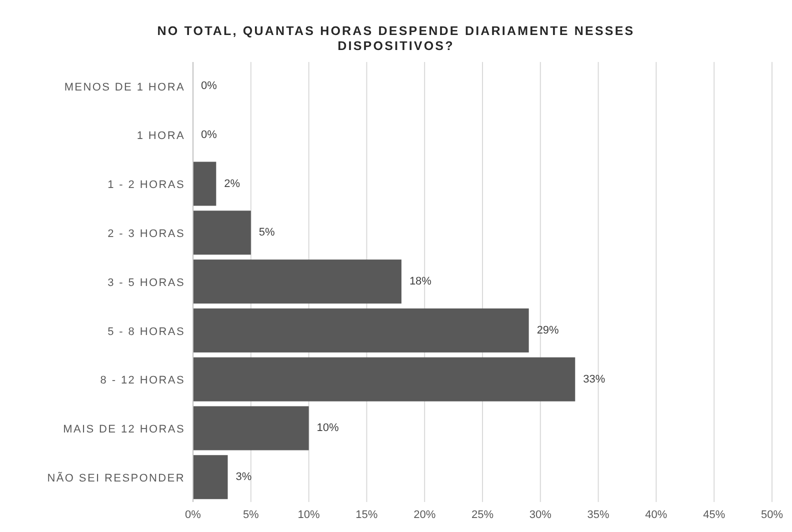 This screenshot has height=532, width=792. Describe the element at coordinates (367, 514) in the screenshot. I see `x-tick-label: 15%` at that location.